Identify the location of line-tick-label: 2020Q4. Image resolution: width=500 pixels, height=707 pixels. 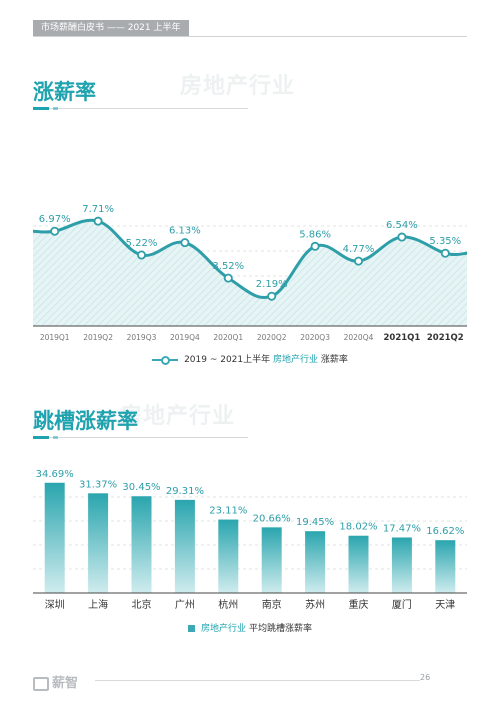
(359, 337).